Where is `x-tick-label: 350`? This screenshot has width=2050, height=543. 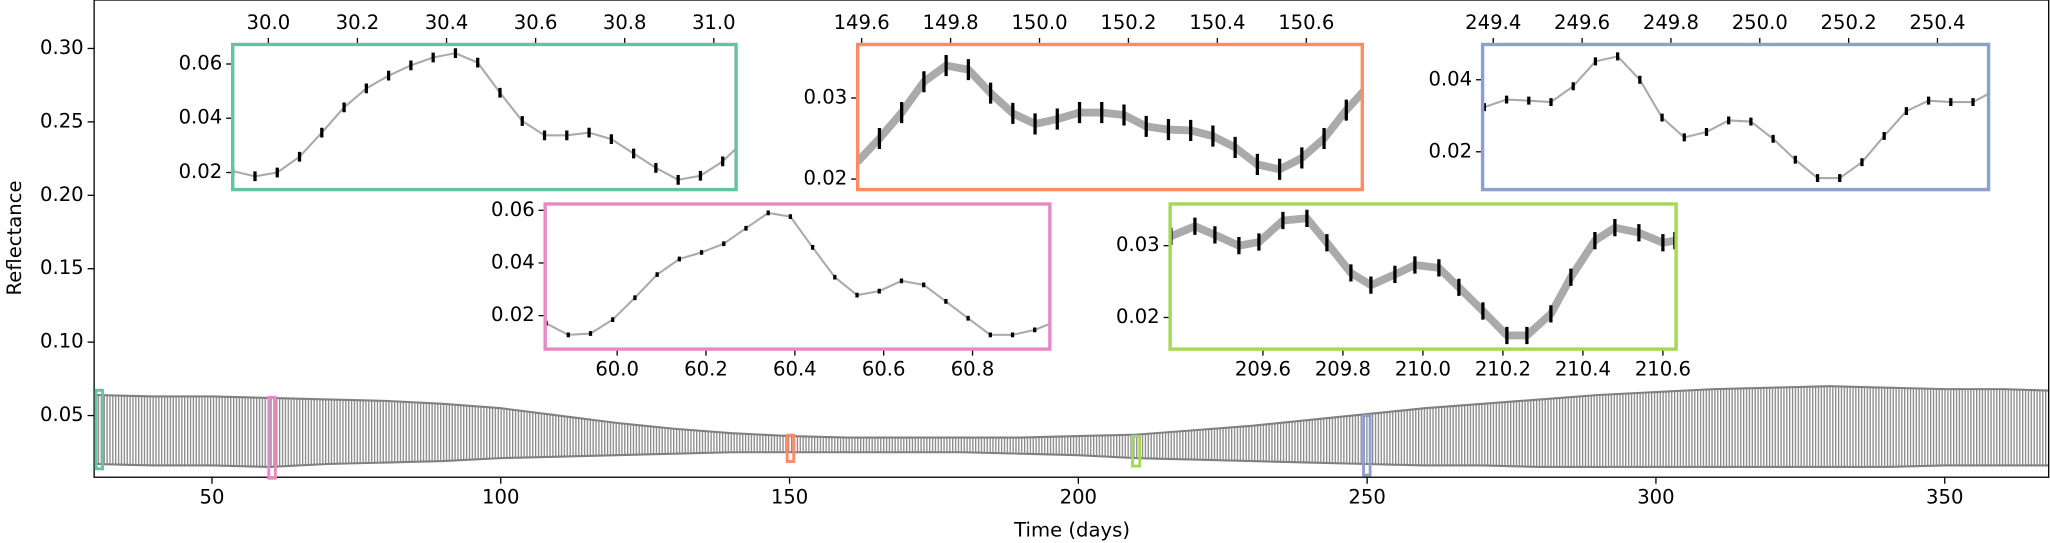 x-tick-label: 350 is located at coordinates (1944, 497).